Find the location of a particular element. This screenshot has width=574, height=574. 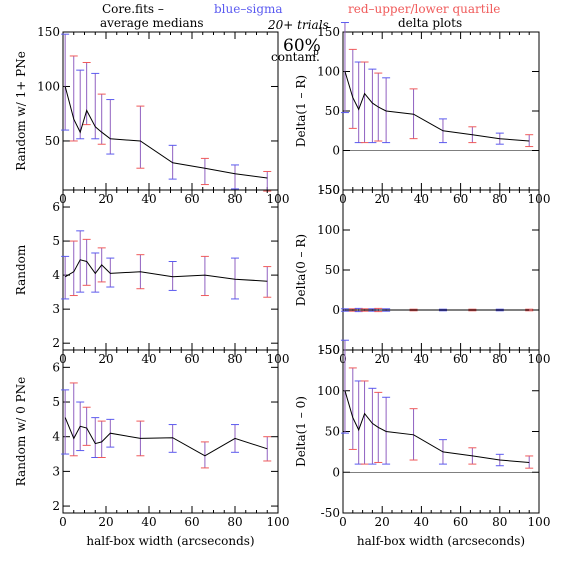

contam-label: contam. is located at coordinates (295, 57).